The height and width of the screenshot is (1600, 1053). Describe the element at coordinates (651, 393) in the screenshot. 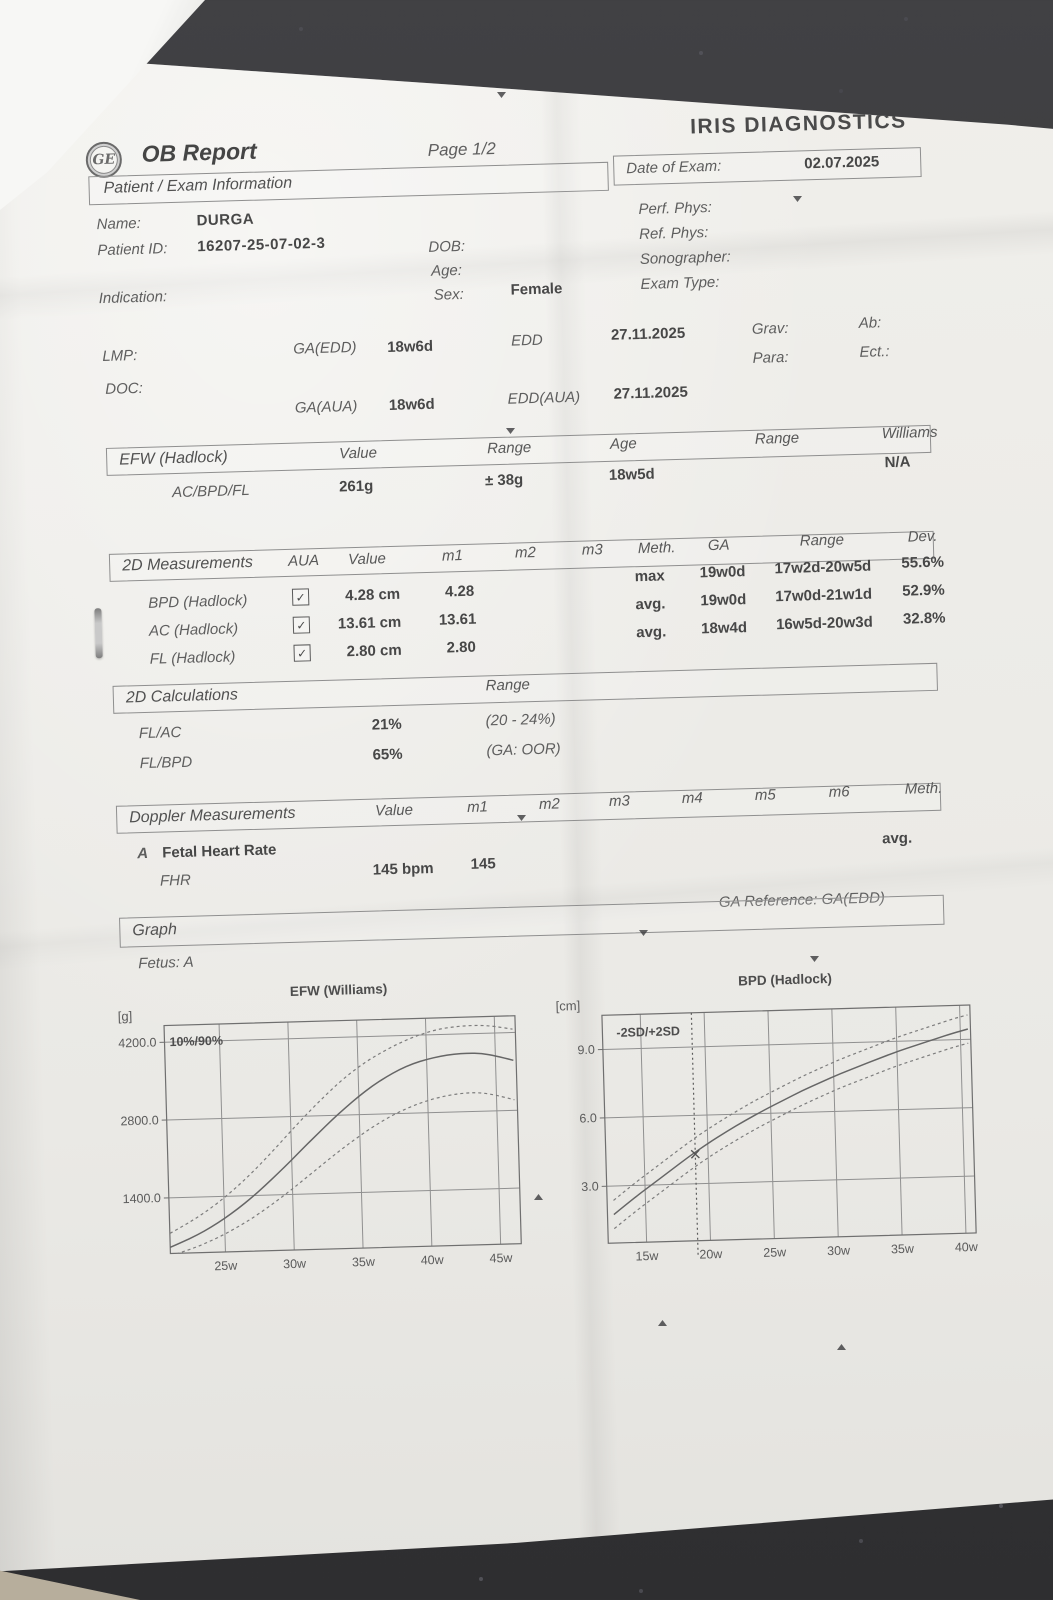

I see `edd-aua-value: 27.11.2025` at that location.